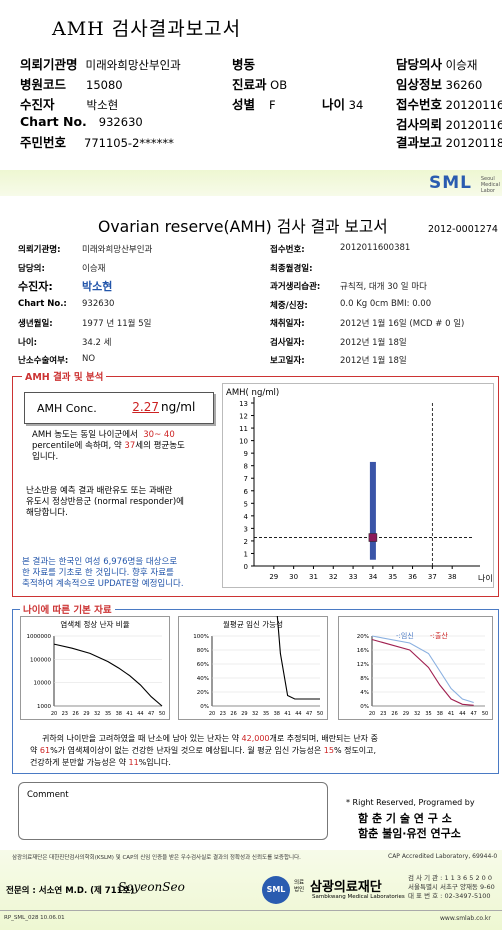 The height and width of the screenshot is (935, 502). I want to click on x-tick-label: 44, so click(298, 714).